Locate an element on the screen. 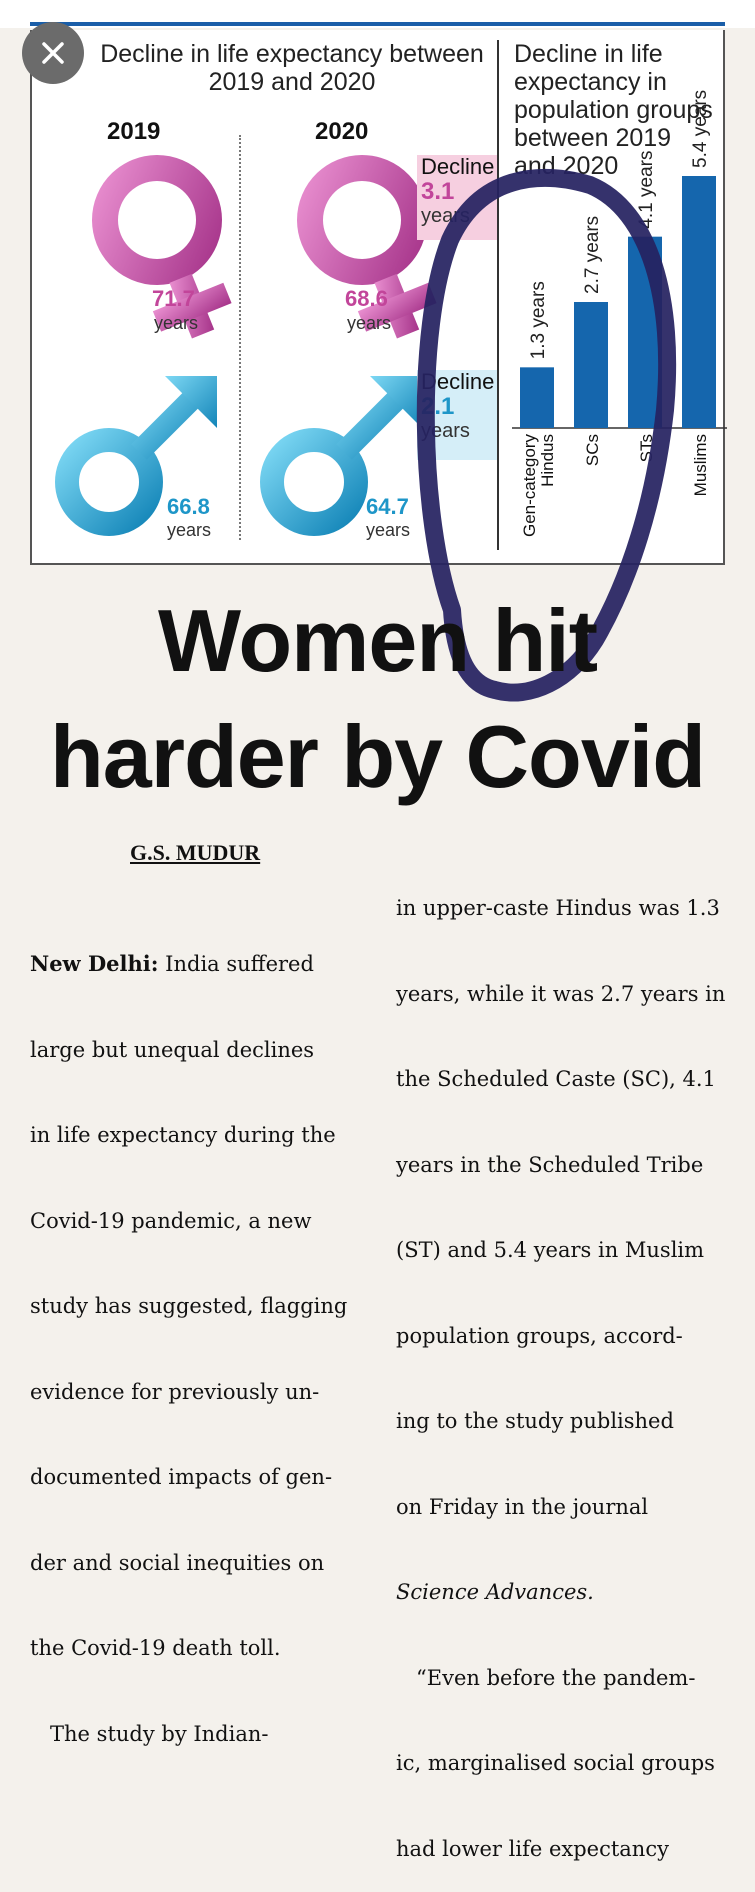 The height and width of the screenshot is (1892, 755). col1-line: in life expectancy during the is located at coordinates (183, 1135).